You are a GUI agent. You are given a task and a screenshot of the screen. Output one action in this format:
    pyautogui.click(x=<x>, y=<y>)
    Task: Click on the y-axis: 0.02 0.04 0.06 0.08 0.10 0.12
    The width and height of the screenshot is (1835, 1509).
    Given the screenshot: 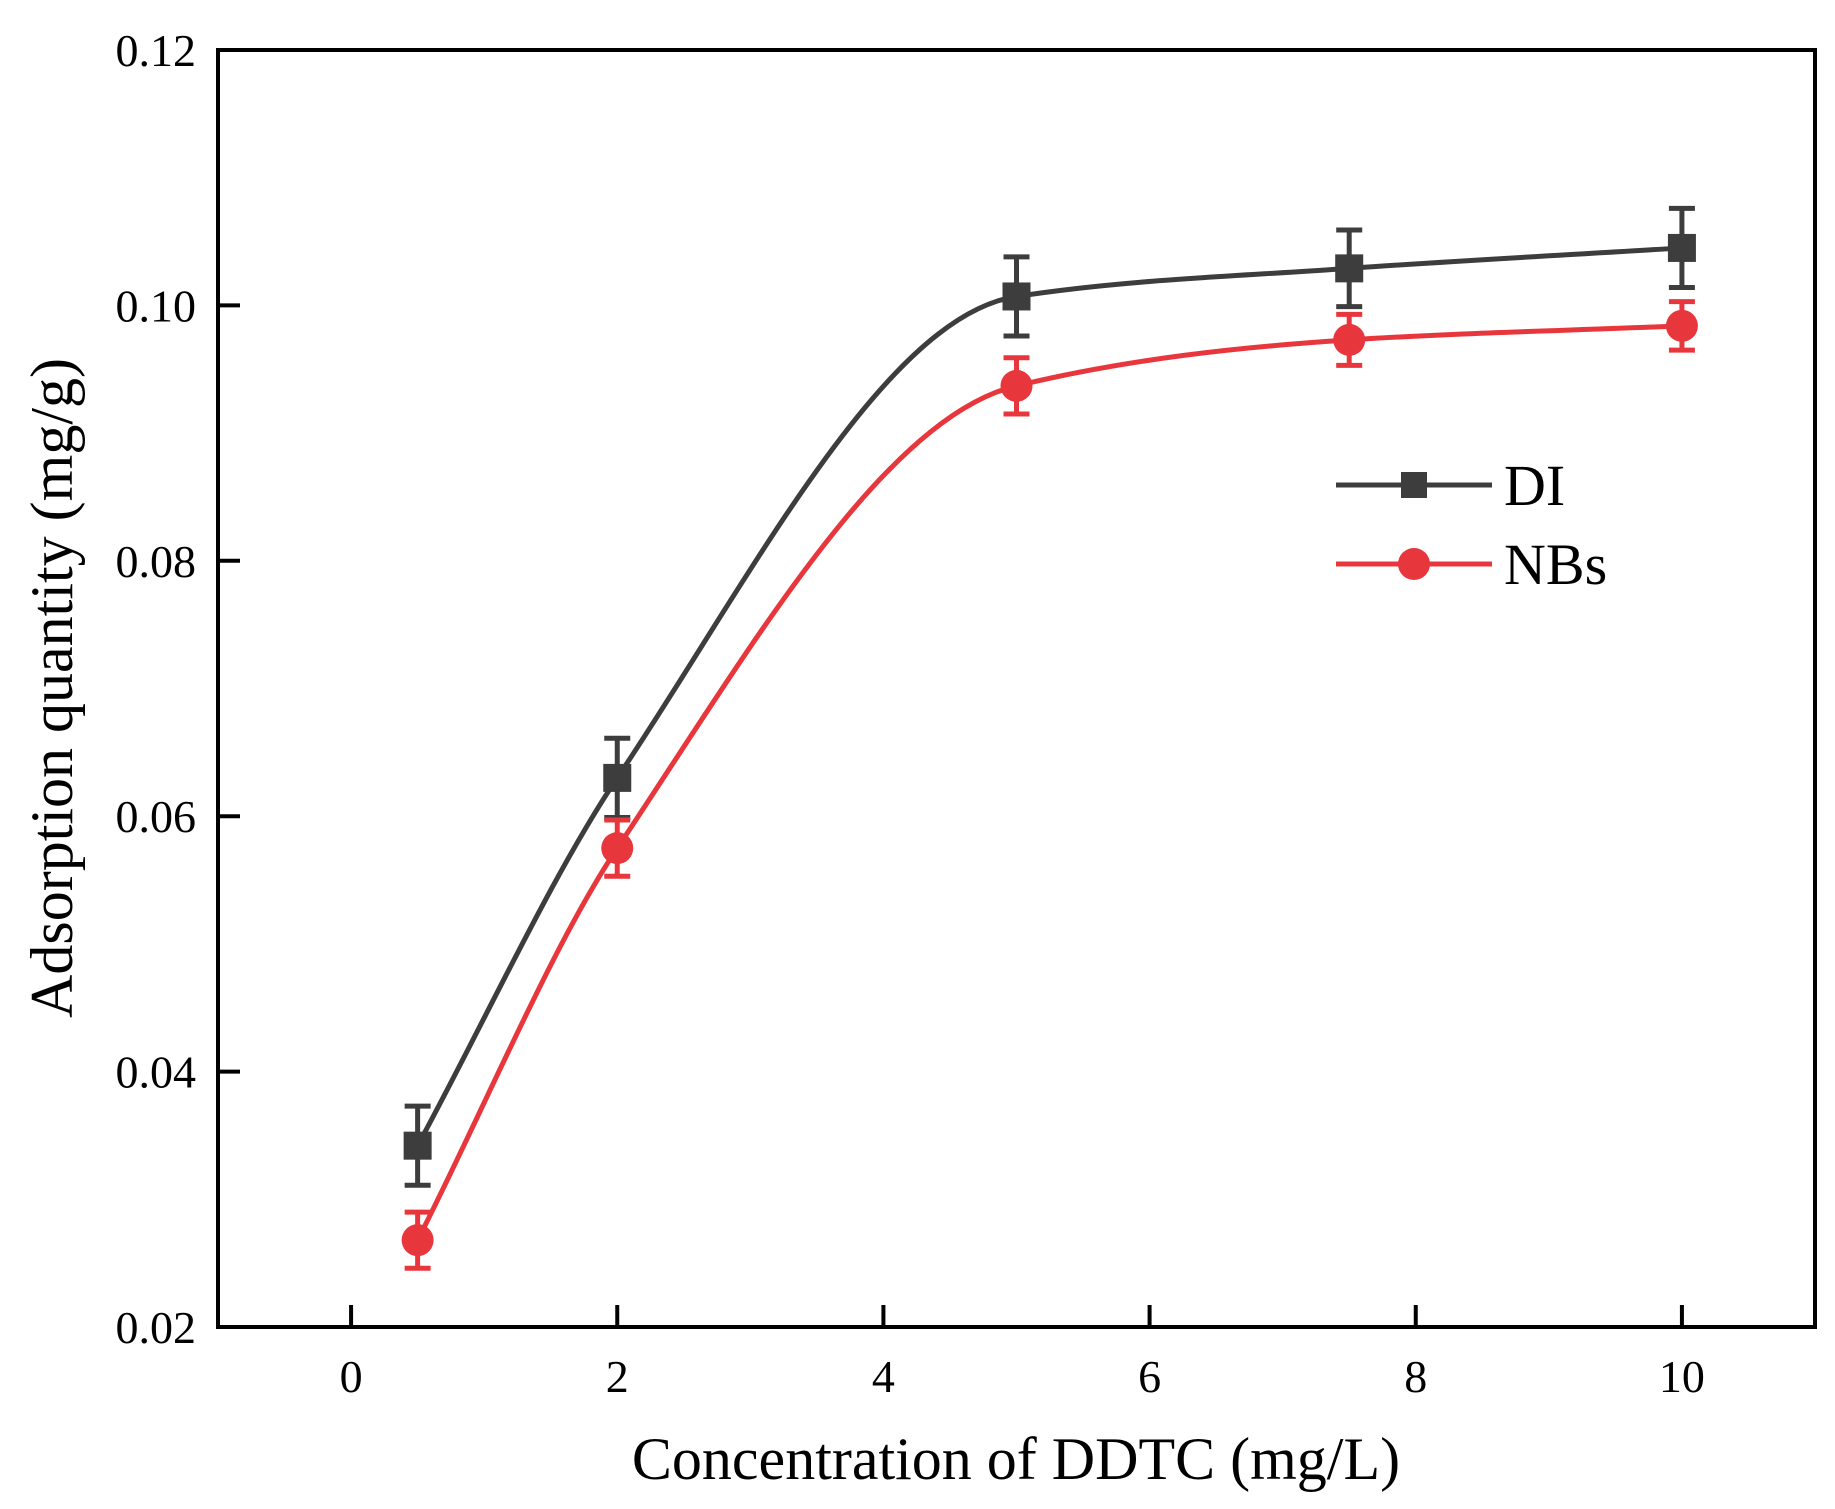 What is the action you would take?
    pyautogui.click(x=178, y=689)
    